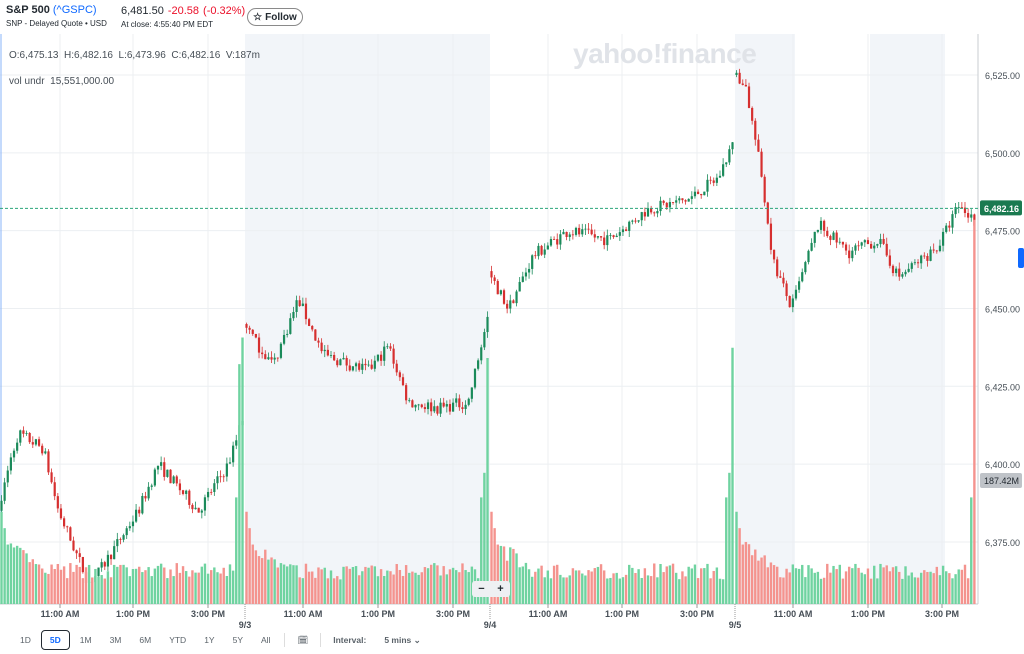  I want to click on follow-button: ☆ Follow, so click(275, 17).